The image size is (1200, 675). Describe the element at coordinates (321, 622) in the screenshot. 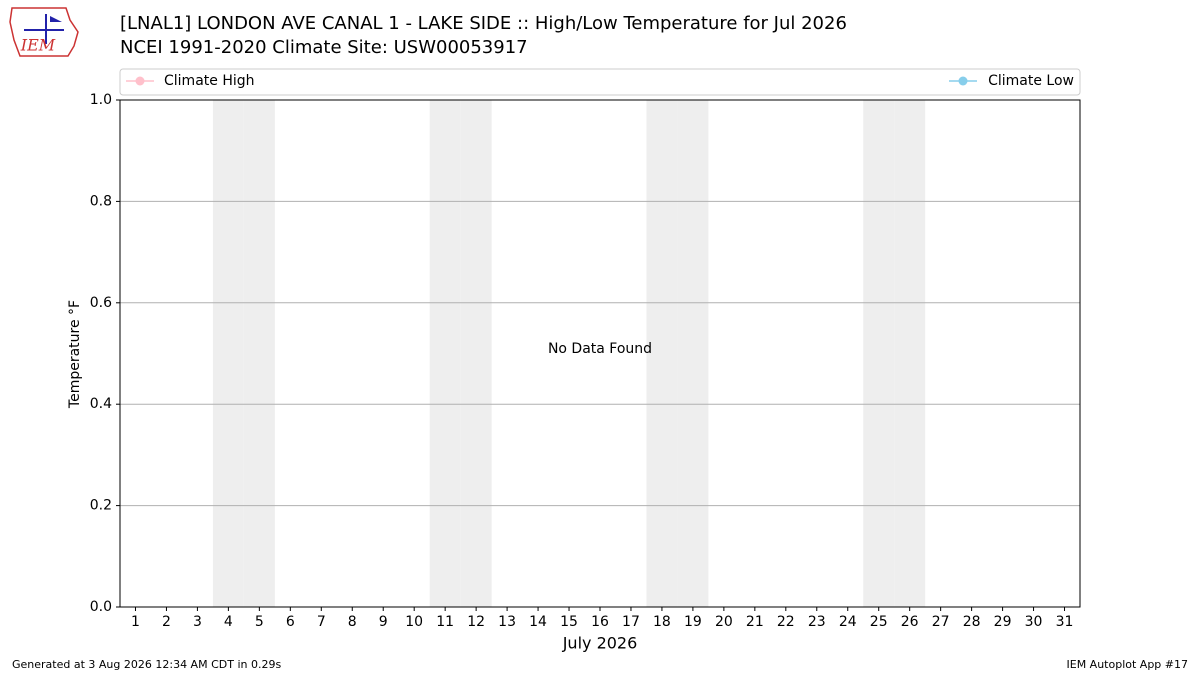

I see `x-tick-label: 7` at that location.